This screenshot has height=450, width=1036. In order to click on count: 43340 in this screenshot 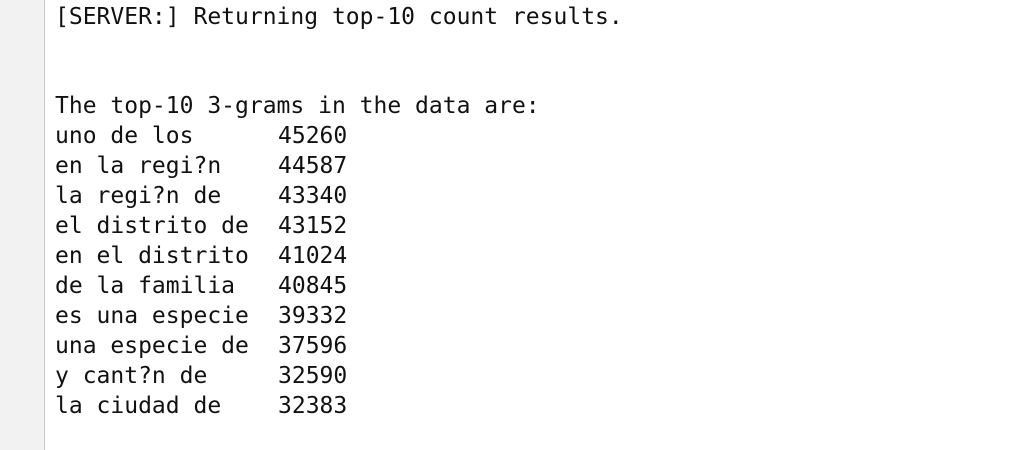, I will do `click(313, 196)`.